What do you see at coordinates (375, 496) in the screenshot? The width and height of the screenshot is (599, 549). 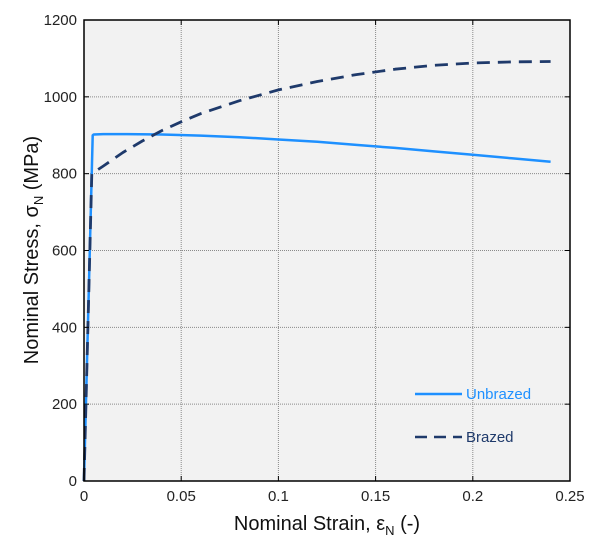 I see `x-tick-label: 0.15` at bounding box center [375, 496].